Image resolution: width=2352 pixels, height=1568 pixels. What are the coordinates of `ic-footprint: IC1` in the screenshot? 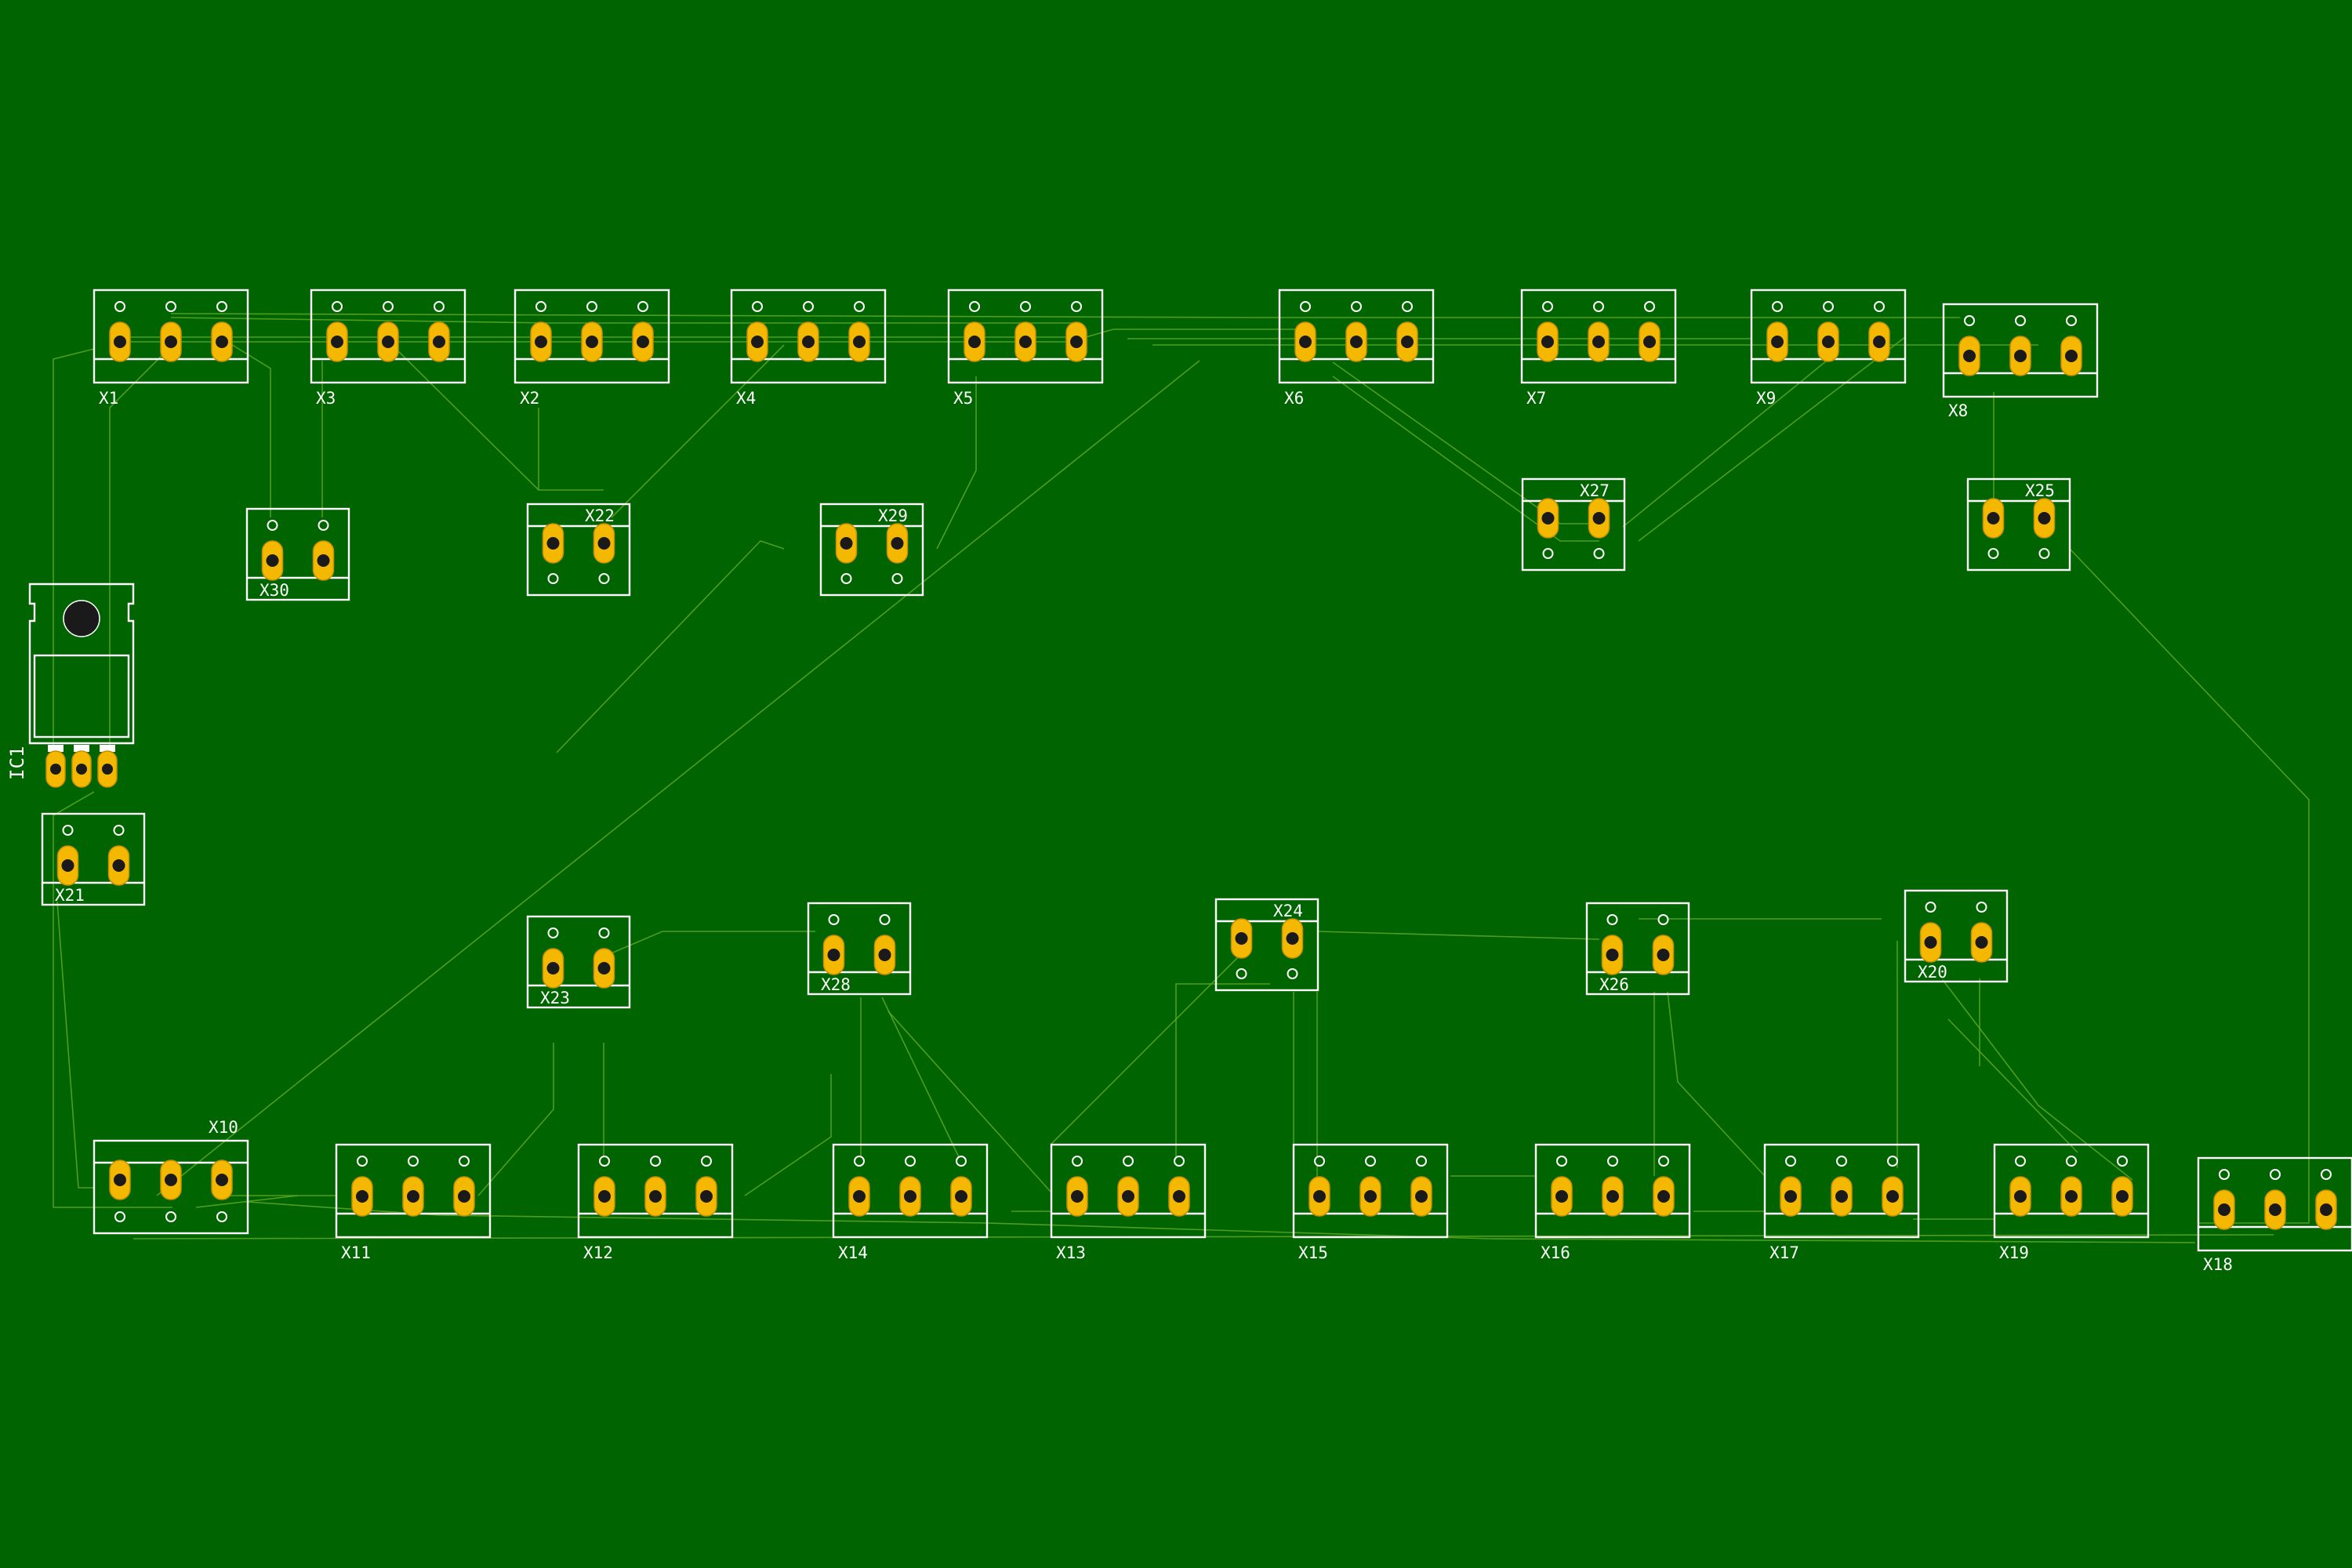 It's located at (70, 685).